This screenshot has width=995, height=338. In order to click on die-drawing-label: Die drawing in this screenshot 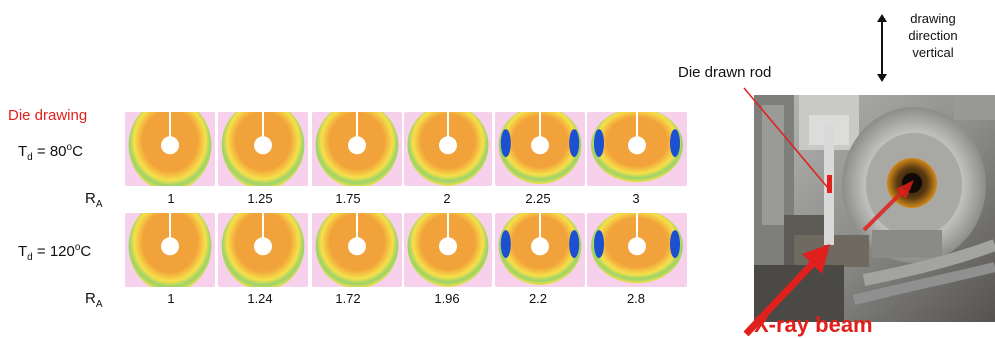, I will do `click(48, 115)`.